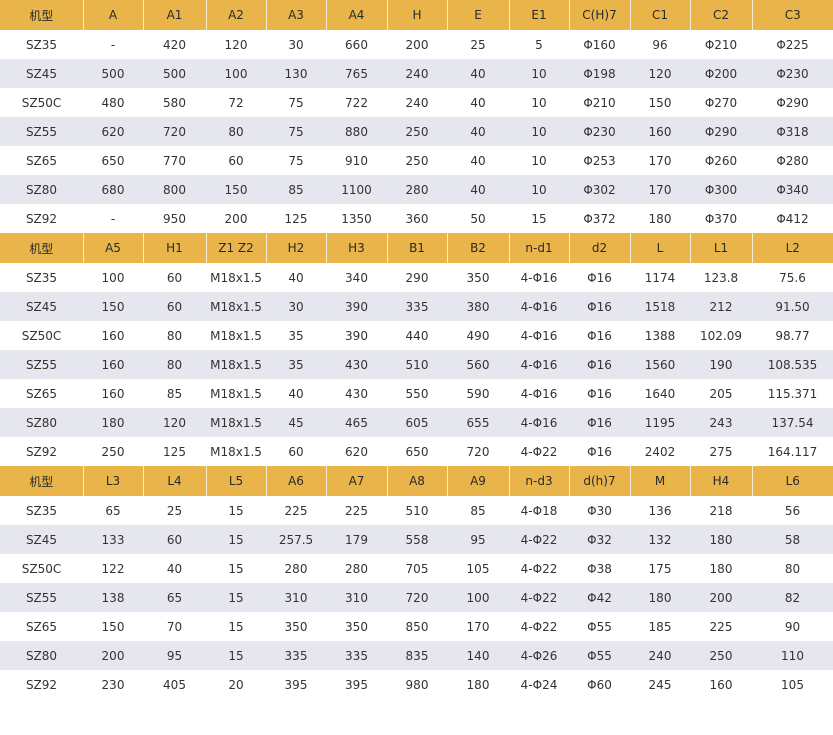 The width and height of the screenshot is (833, 735). Describe the element at coordinates (113, 510) in the screenshot. I see `table-cell: 65` at that location.